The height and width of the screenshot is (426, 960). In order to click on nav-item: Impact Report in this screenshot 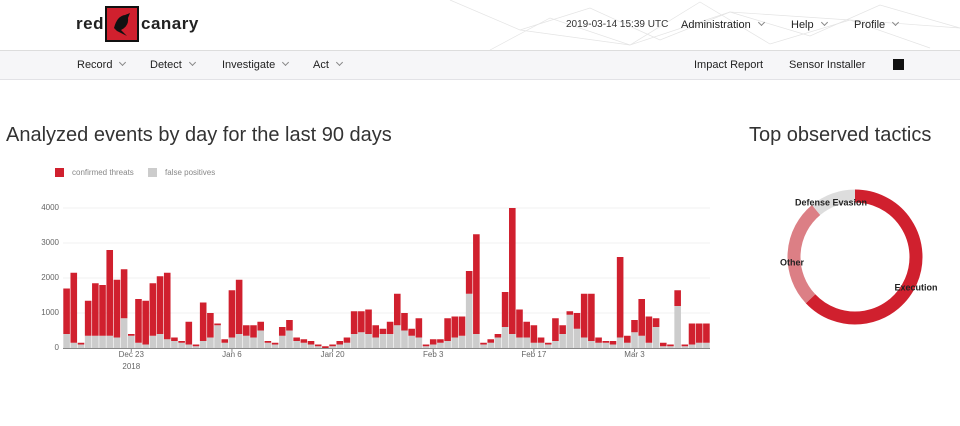, I will do `click(729, 65)`.